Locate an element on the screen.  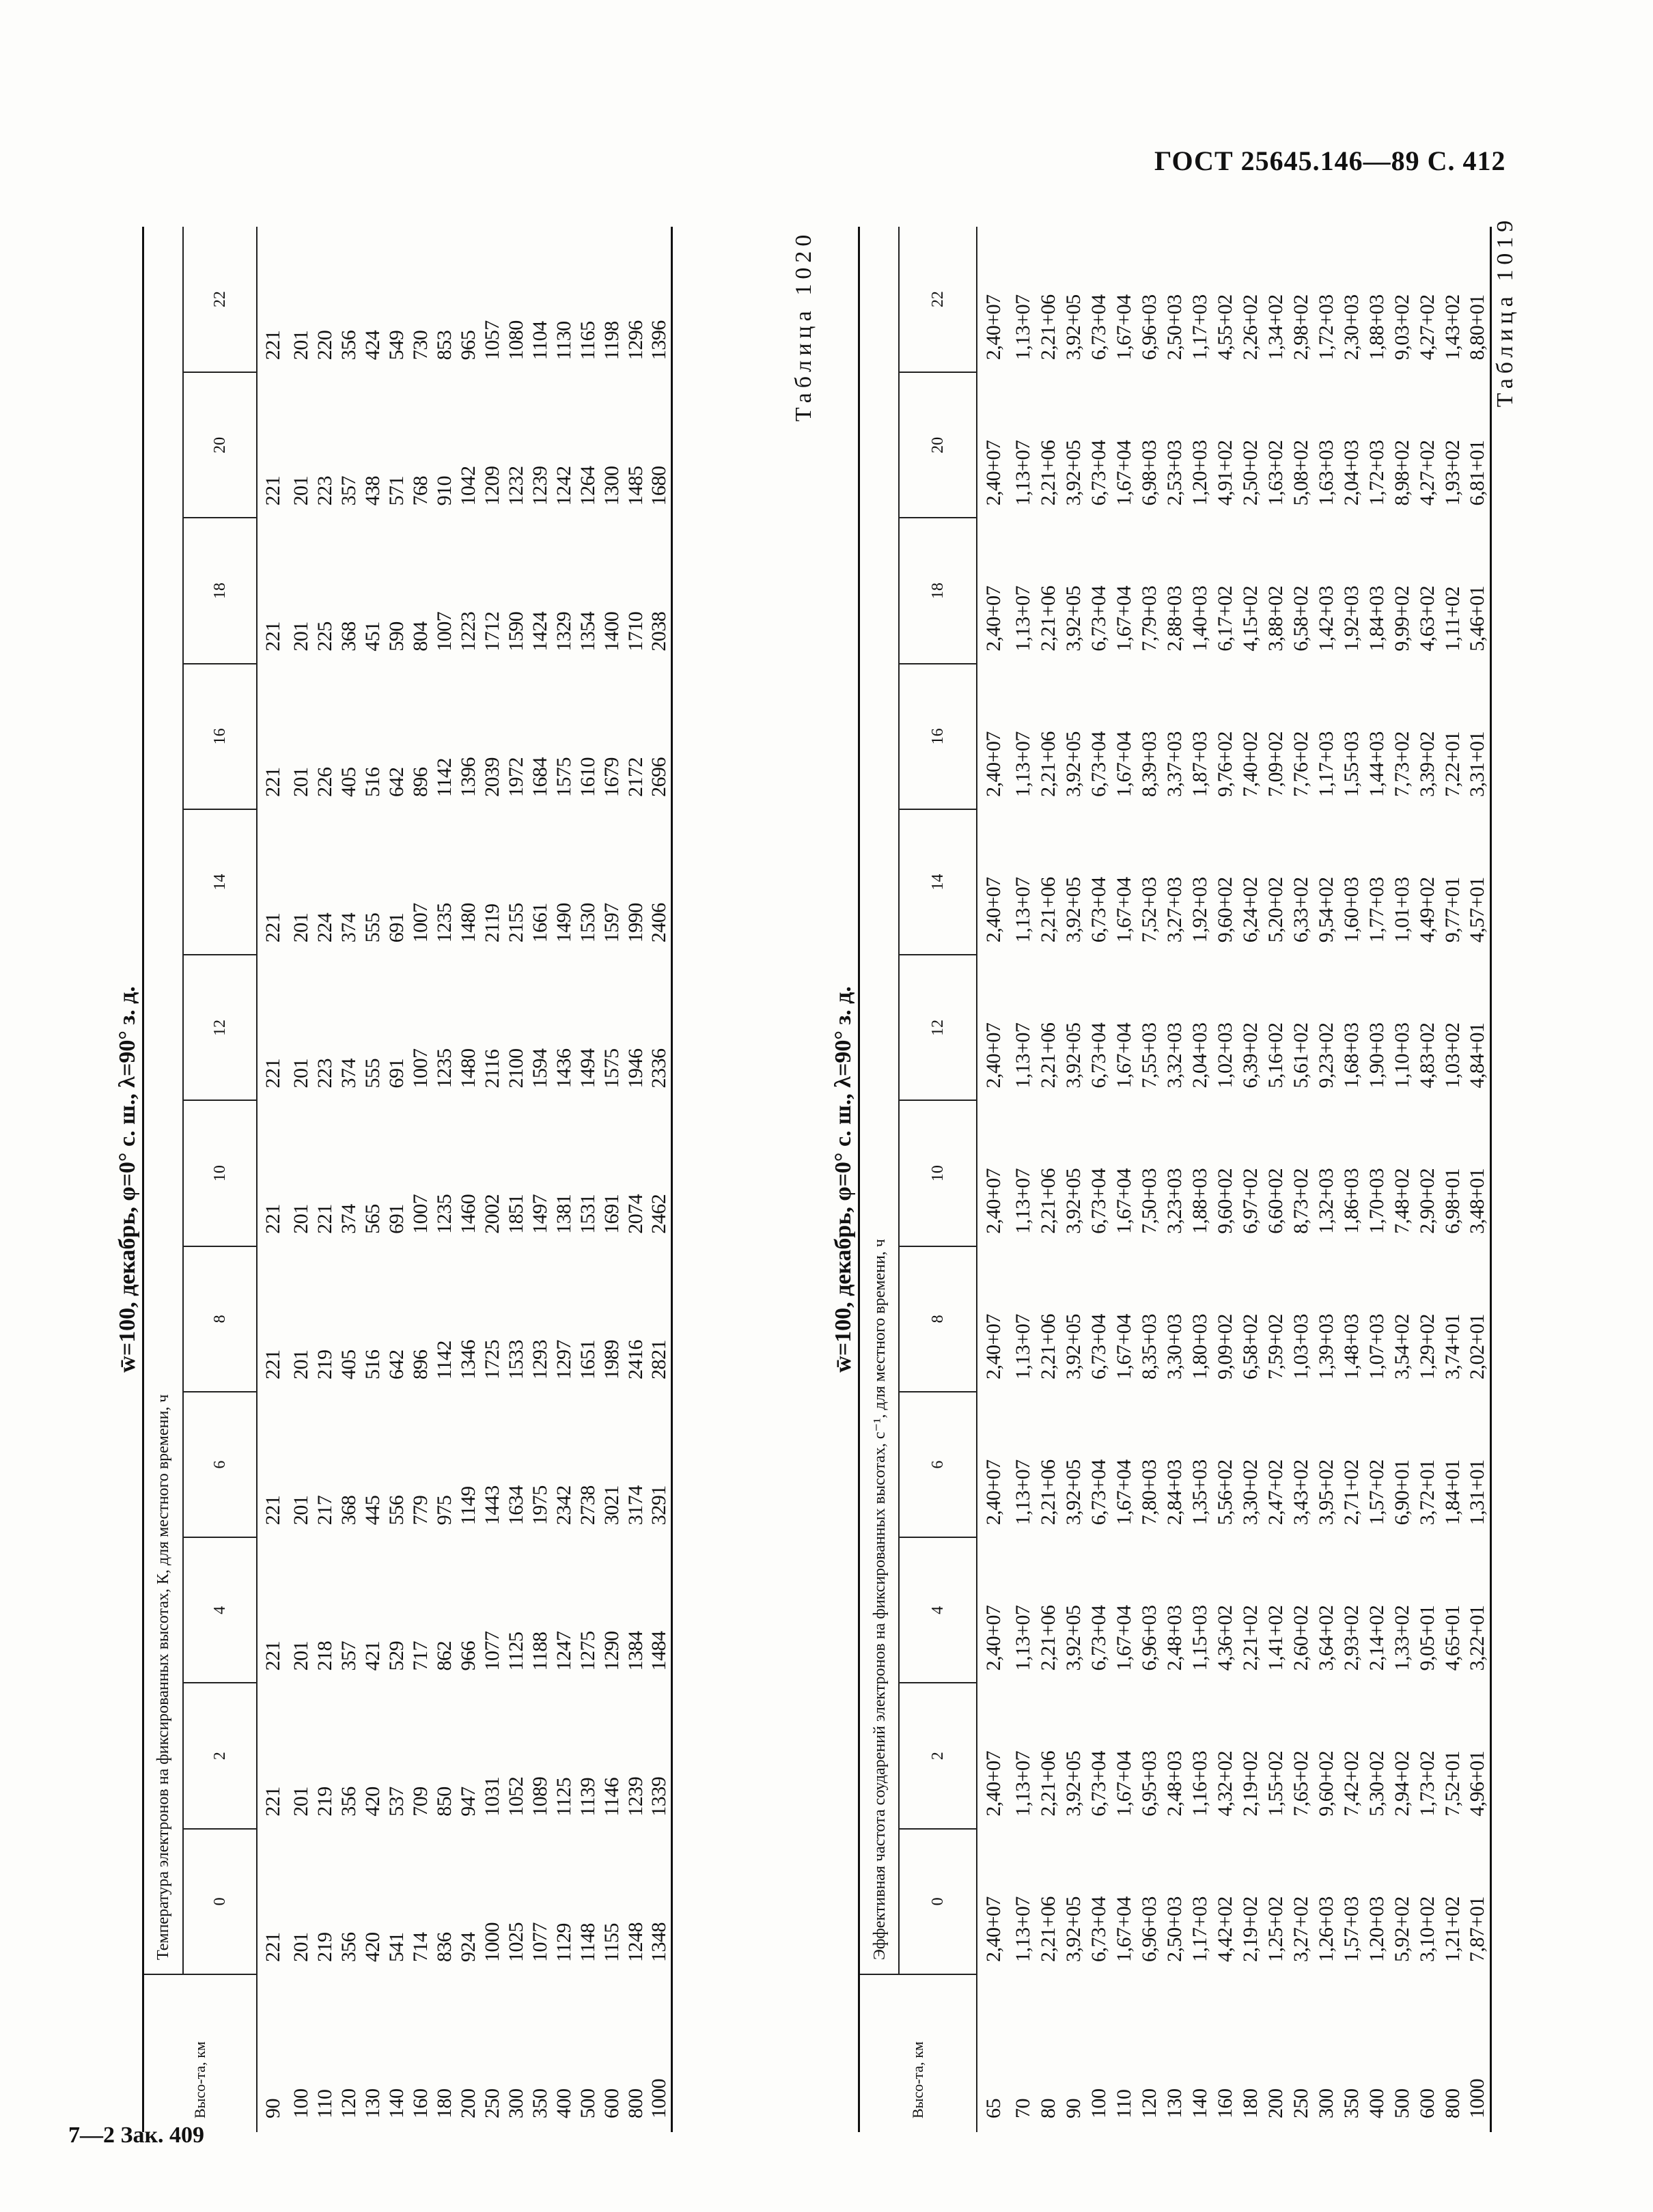
value-cell: 1000 is located at coordinates (491, 1942).